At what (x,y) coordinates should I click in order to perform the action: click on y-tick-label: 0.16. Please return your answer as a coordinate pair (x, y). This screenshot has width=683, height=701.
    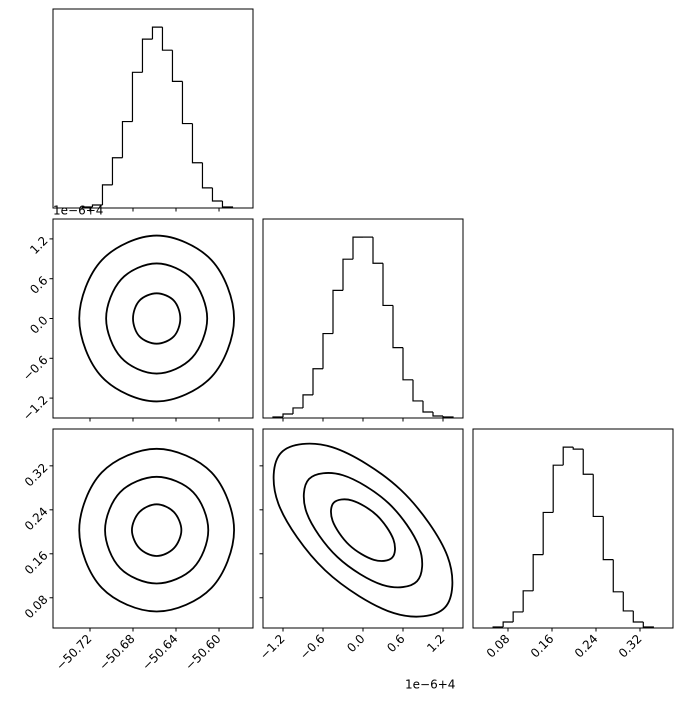
    Looking at the image, I should click on (36, 562).